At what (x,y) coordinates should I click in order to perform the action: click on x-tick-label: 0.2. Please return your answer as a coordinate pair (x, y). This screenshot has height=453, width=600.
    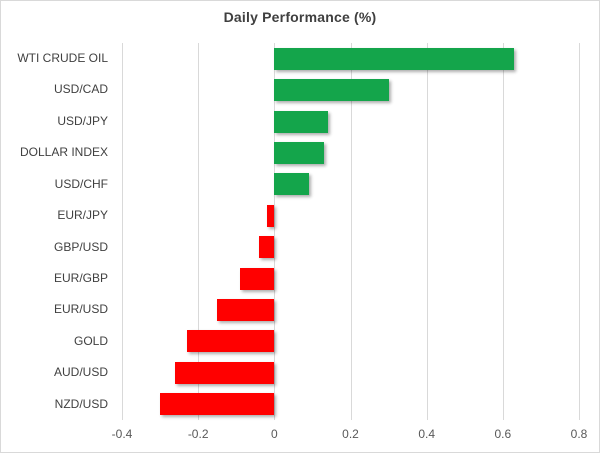
    Looking at the image, I should click on (350, 434).